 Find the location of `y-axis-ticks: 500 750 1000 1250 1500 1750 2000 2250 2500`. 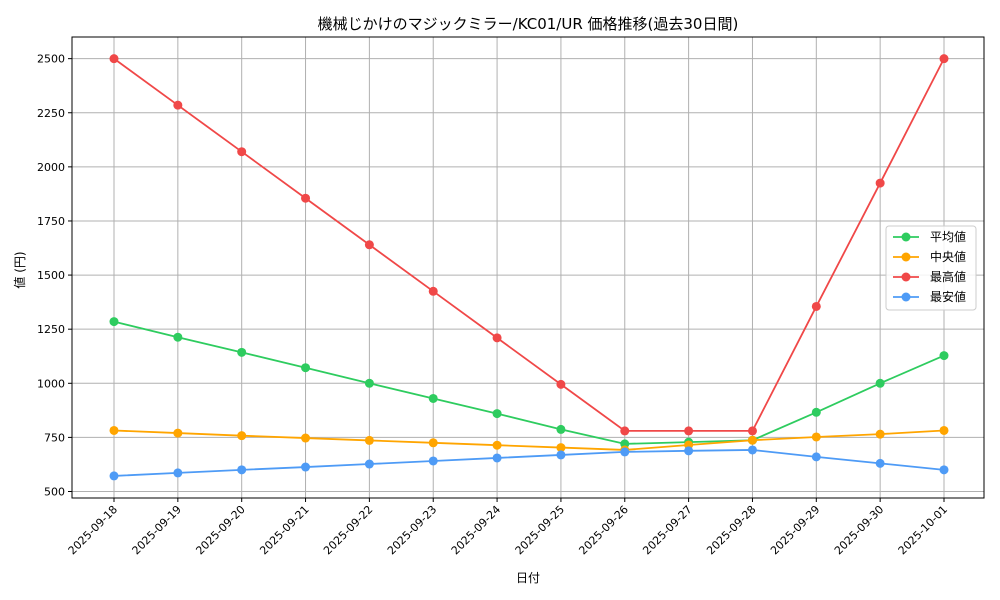

y-axis-ticks: 500 750 1000 1250 1500 1750 2000 2250 2500 is located at coordinates (54, 276).